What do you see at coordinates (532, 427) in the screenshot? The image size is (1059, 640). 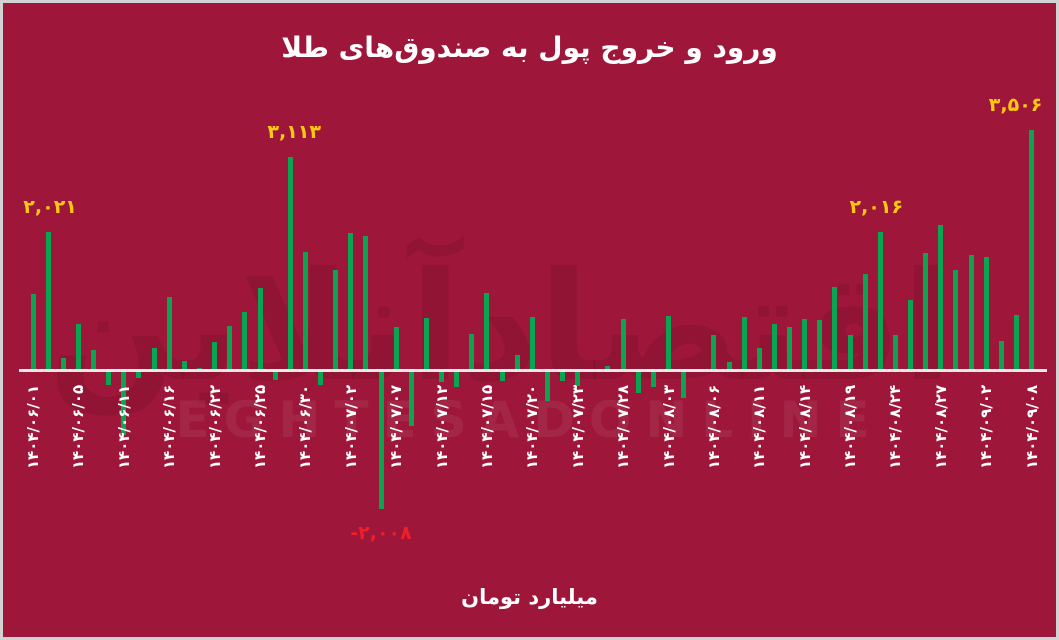 I see `x-tick-label: ۱۴۰۴/۰۷/۲۰` at bounding box center [532, 427].